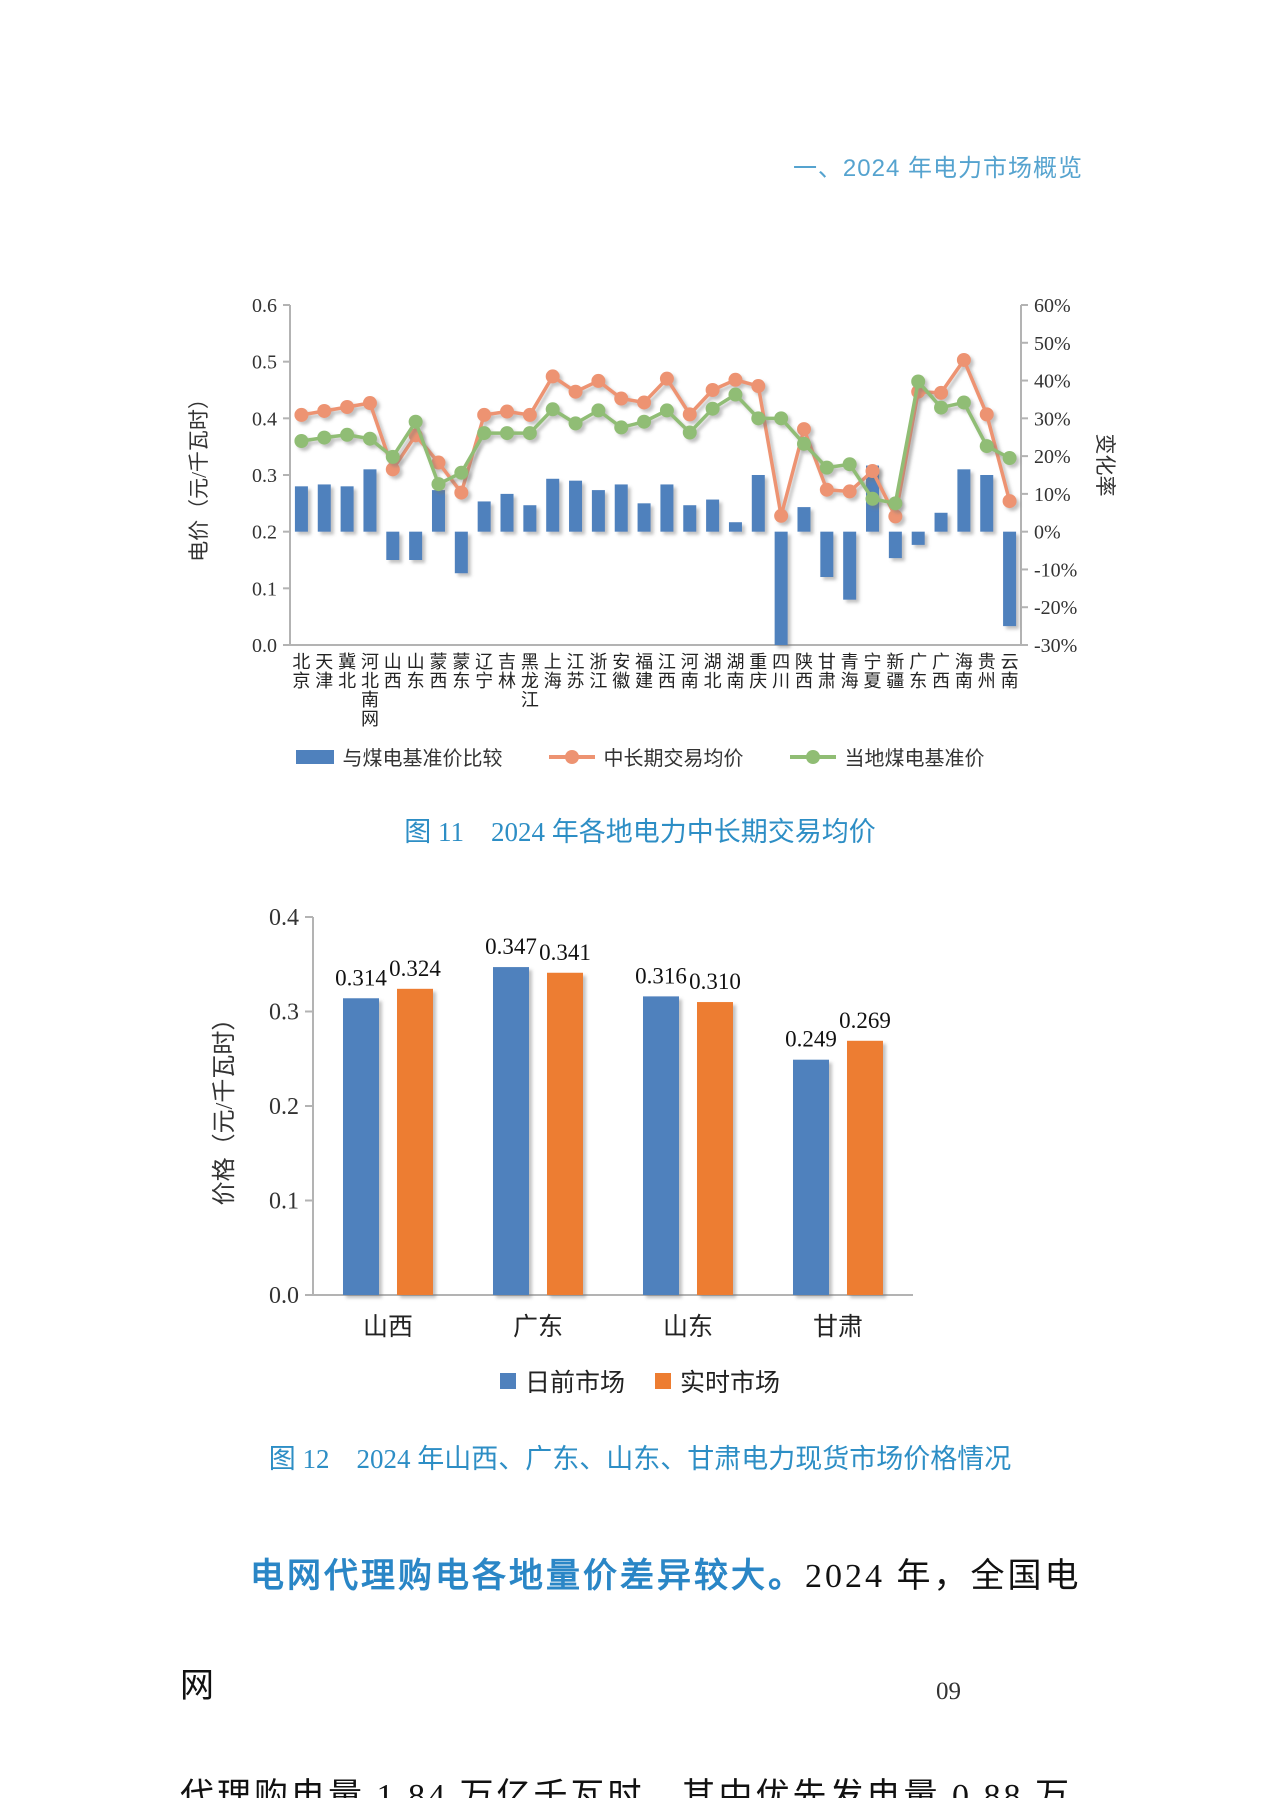 This screenshot has width=1280, height=1798. Describe the element at coordinates (527, 1576) in the screenshot. I see `body-lead-sentence: 电网代理购电各地量价差异较大。` at that location.